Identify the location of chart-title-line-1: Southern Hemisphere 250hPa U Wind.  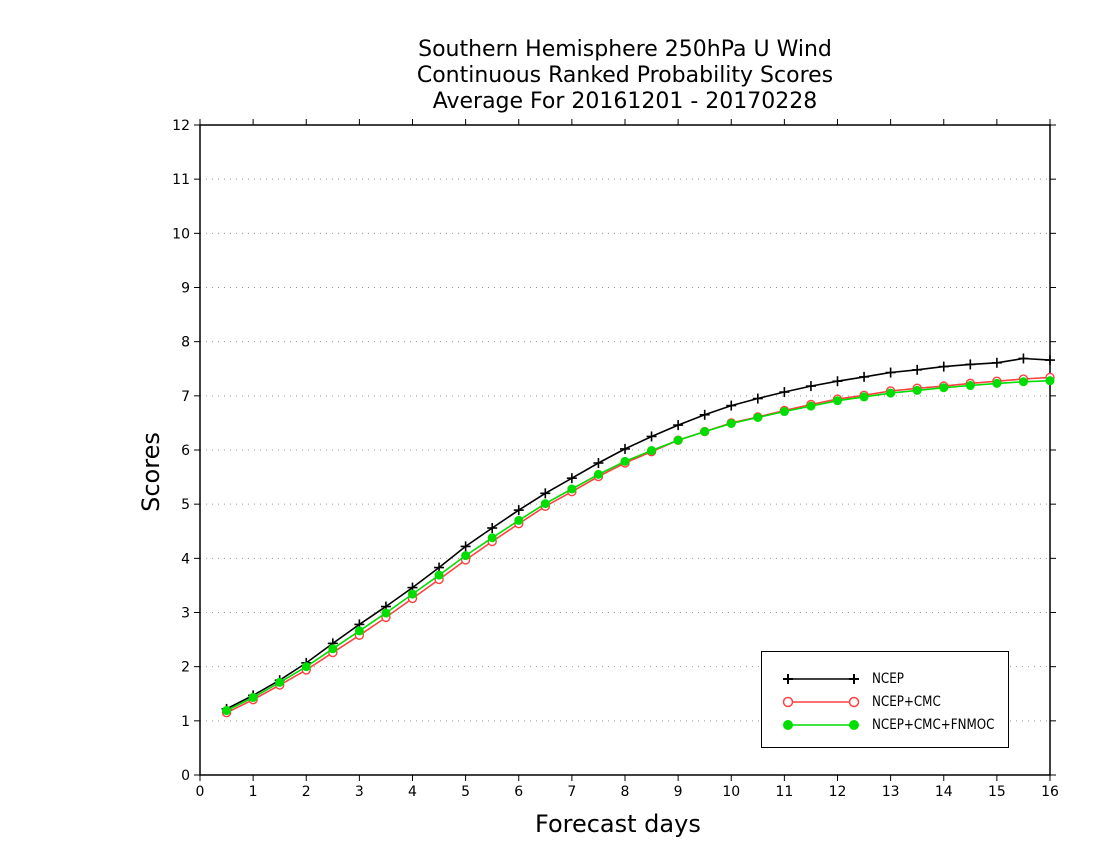
(625, 49).